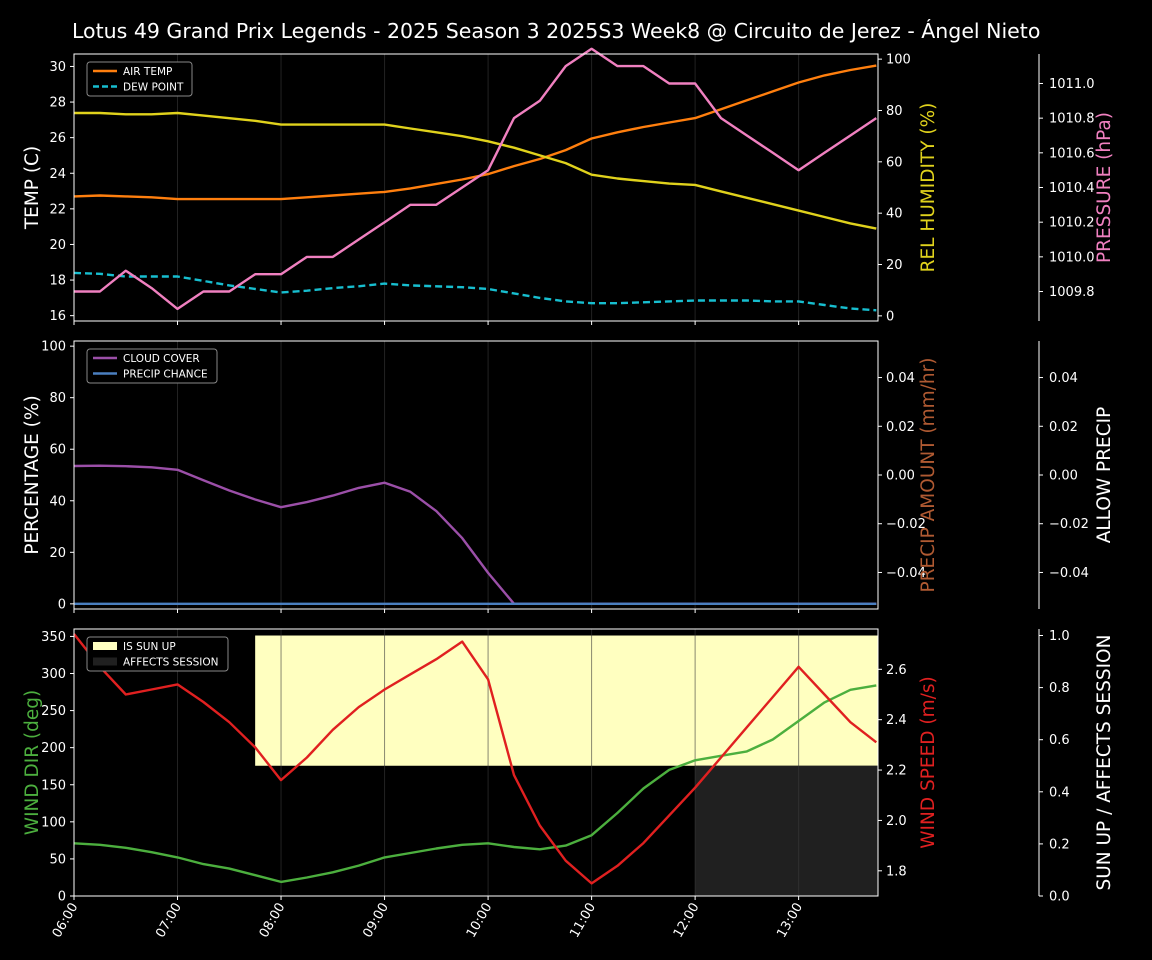 Image resolution: width=1152 pixels, height=960 pixels. What do you see at coordinates (906, 573) in the screenshot?
I see `y2-tick-label: −0.04` at bounding box center [906, 573].